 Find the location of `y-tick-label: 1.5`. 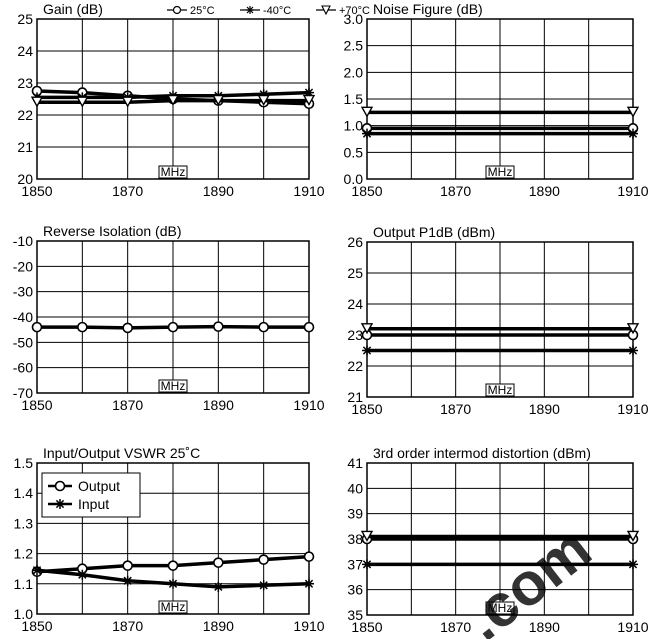

y-tick-label: 1.5 is located at coordinates (354, 99).